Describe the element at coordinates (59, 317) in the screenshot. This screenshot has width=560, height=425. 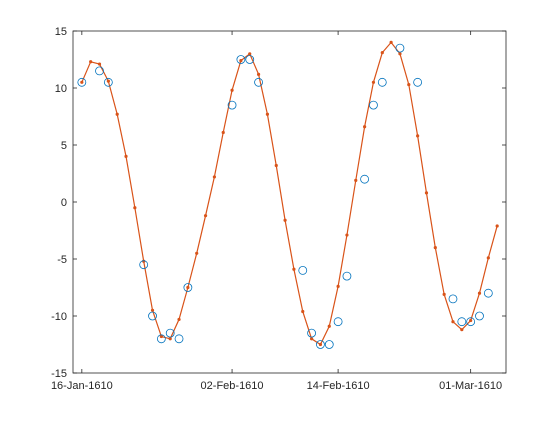
I see `y-tick-label: -10` at that location.